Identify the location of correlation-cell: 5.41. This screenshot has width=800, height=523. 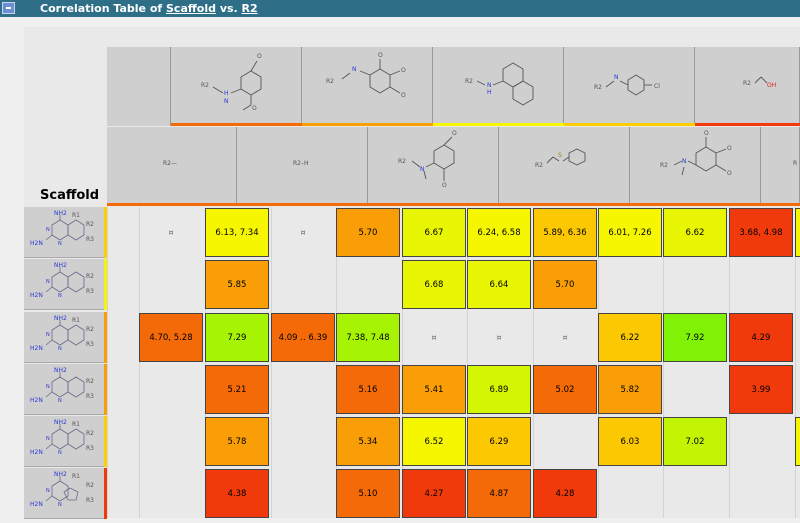
(434, 389).